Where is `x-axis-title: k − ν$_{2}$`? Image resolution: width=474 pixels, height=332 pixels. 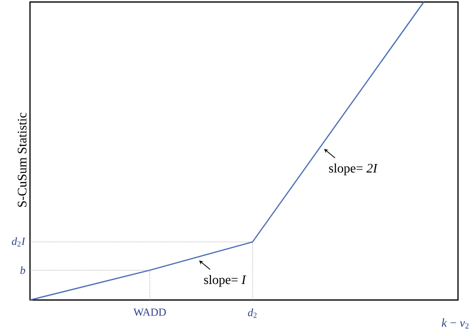
x-axis-title: k − ν$_{2}$ is located at coordinates (455, 323).